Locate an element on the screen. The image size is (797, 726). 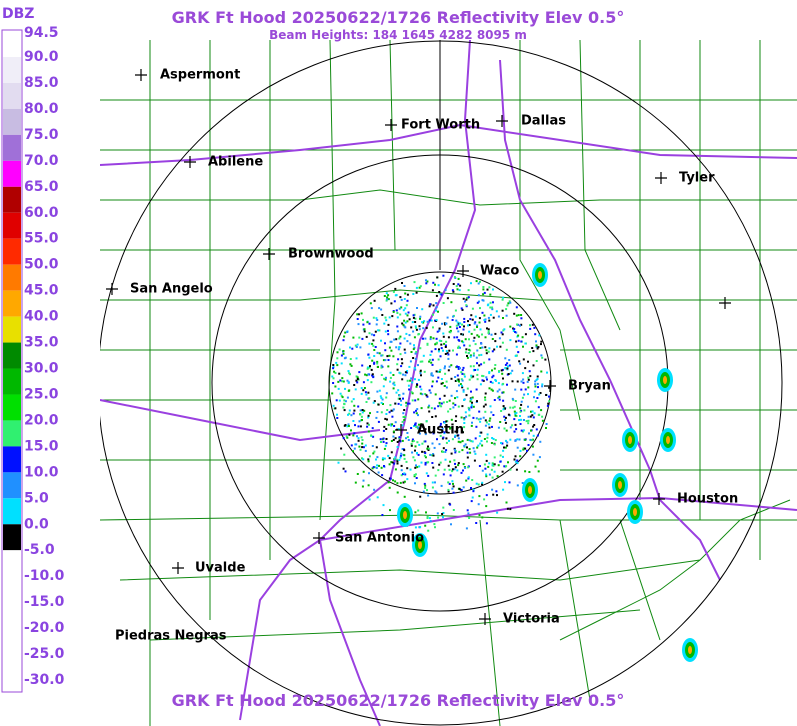
city-marker is located at coordinates (319, 538).